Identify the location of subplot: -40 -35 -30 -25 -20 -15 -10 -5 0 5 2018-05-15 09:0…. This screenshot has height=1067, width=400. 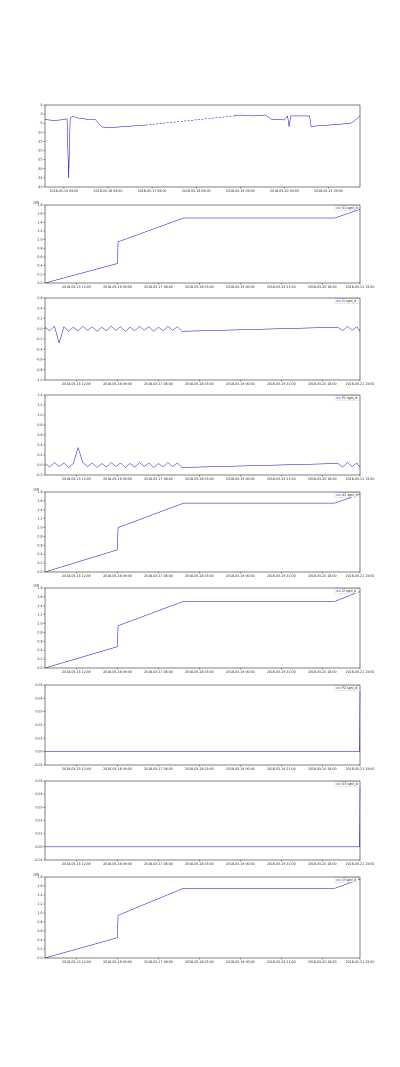
(199, 148).